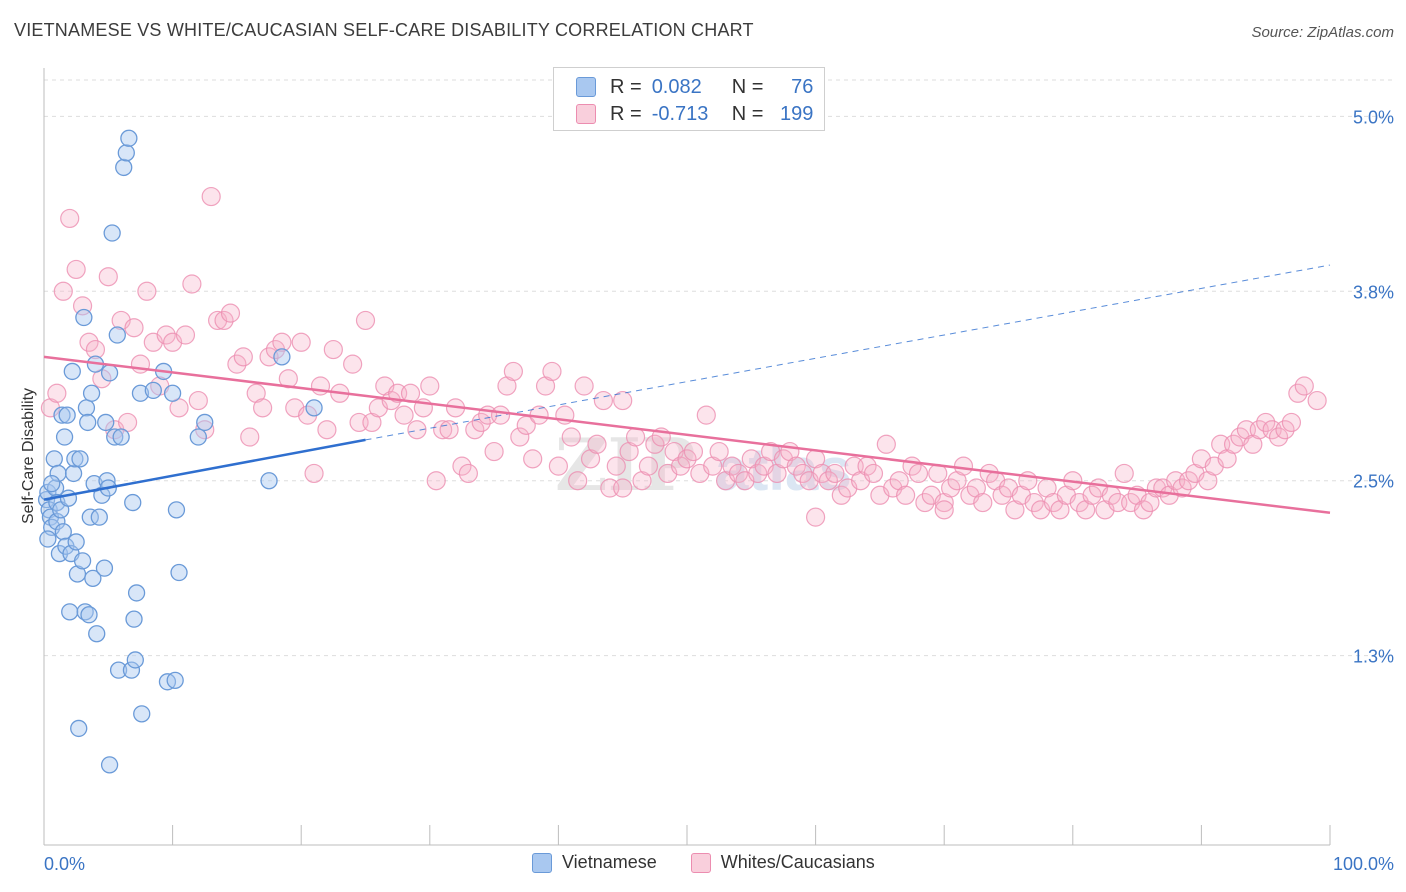  Describe the element at coordinates (797, 862) in the screenshot. I see `legend-label: Whites/Caucasians` at that location.